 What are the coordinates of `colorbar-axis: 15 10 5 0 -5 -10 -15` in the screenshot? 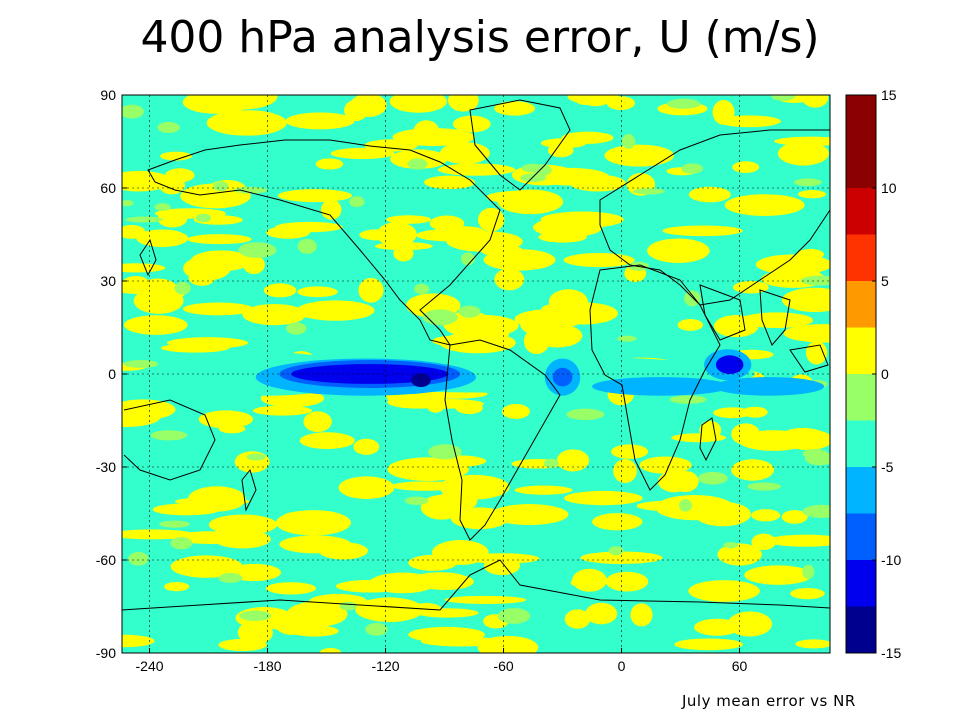 It's located at (886, 374).